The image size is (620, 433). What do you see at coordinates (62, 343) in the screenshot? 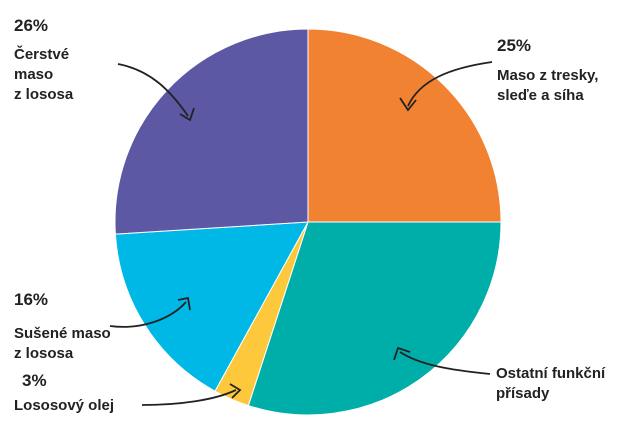
I see `category-label: Sušené maso z lososa` at bounding box center [62, 343].